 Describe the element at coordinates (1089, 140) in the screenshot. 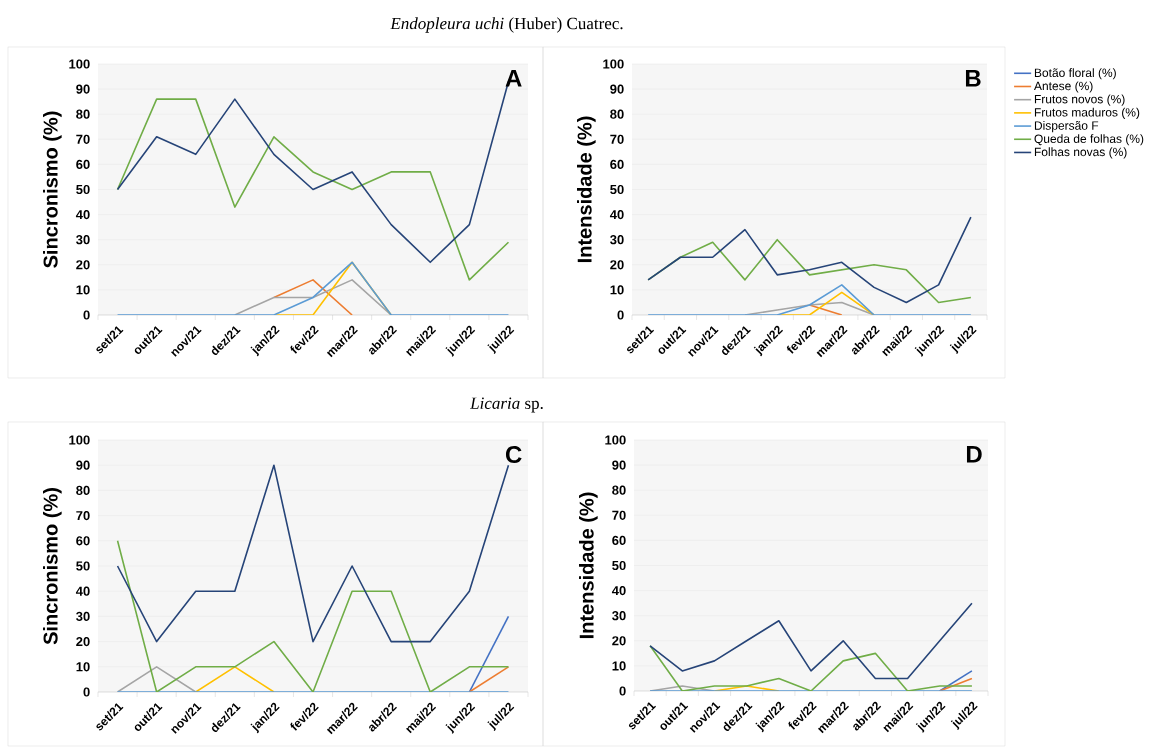

I see `legend-label: Queda de folhas (%)` at that location.